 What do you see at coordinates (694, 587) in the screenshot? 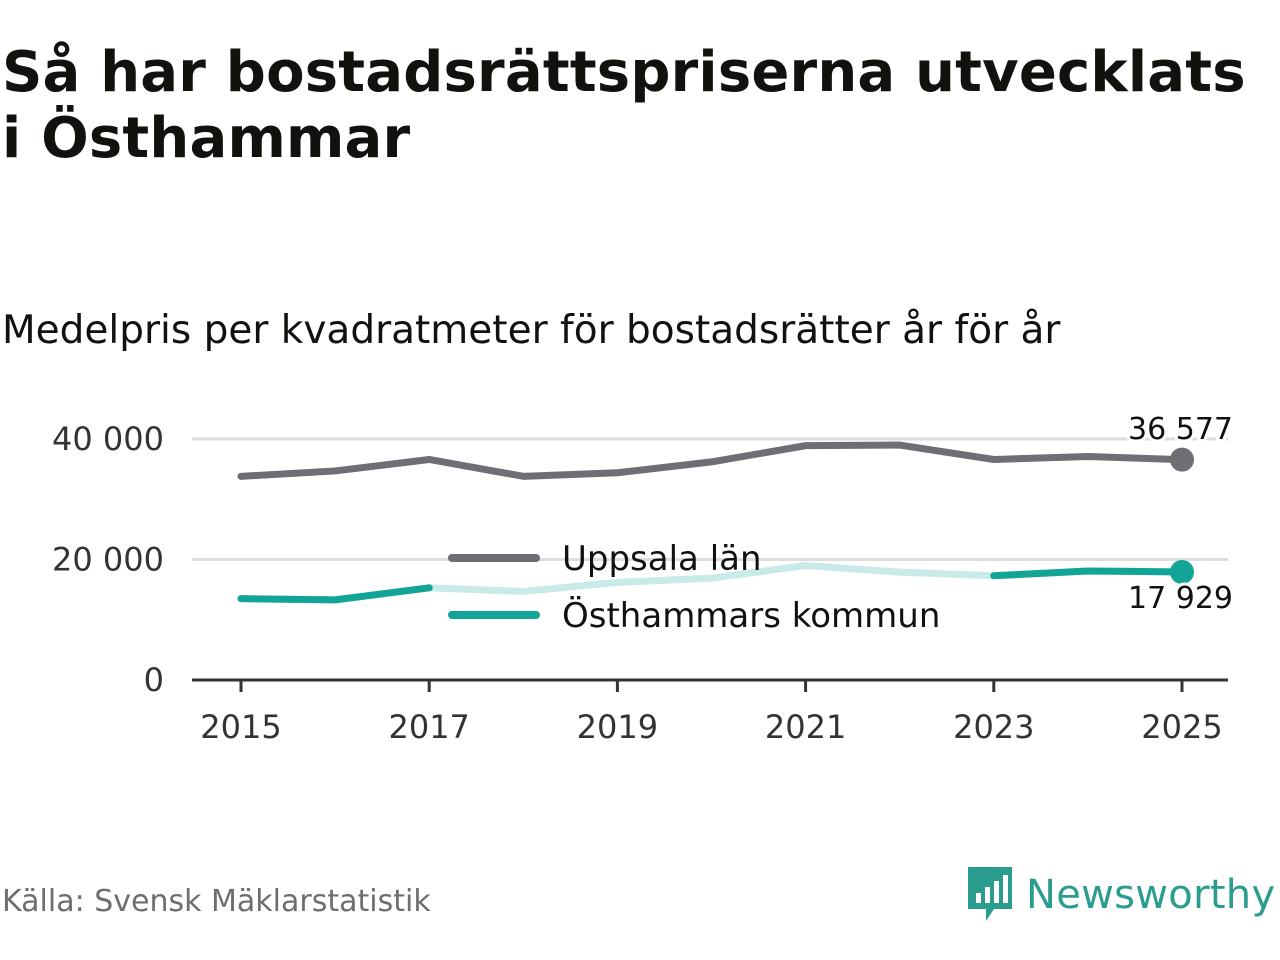
I see `legend: Uppsala län Östhammars kommun` at bounding box center [694, 587].